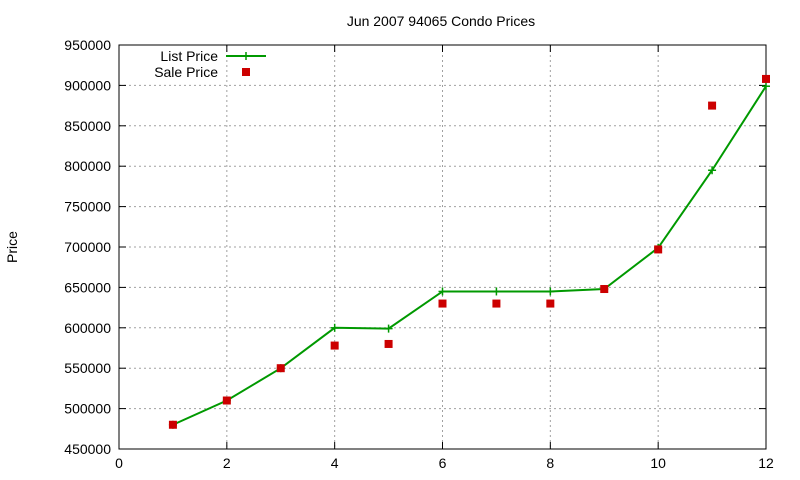  Describe the element at coordinates (443, 463) in the screenshot. I see `x-tick-label: 6` at that location.